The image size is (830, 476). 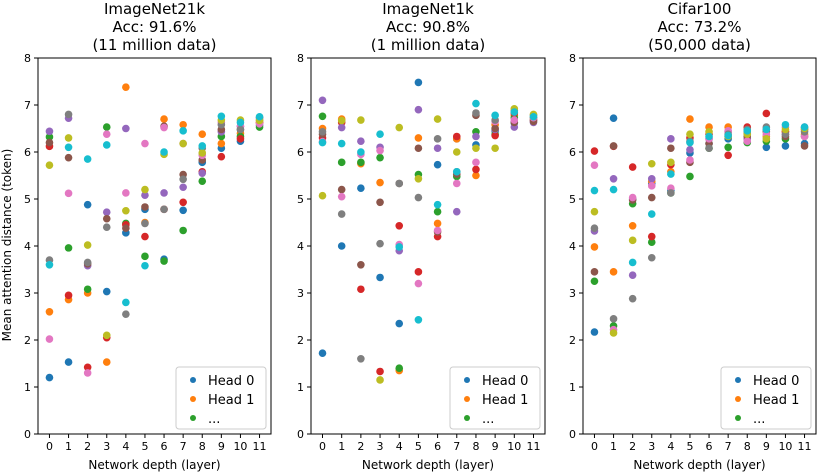 What do you see at coordinates (428, 45) in the screenshot?
I see `chart-title-line-2: (1 million data)` at bounding box center [428, 45].